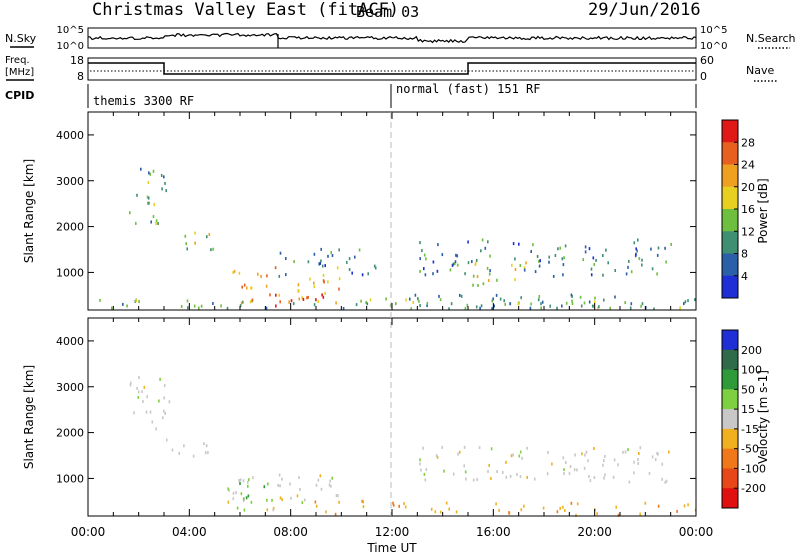  I want to click on velocity-colorbar-swatch, so click(730, 478).